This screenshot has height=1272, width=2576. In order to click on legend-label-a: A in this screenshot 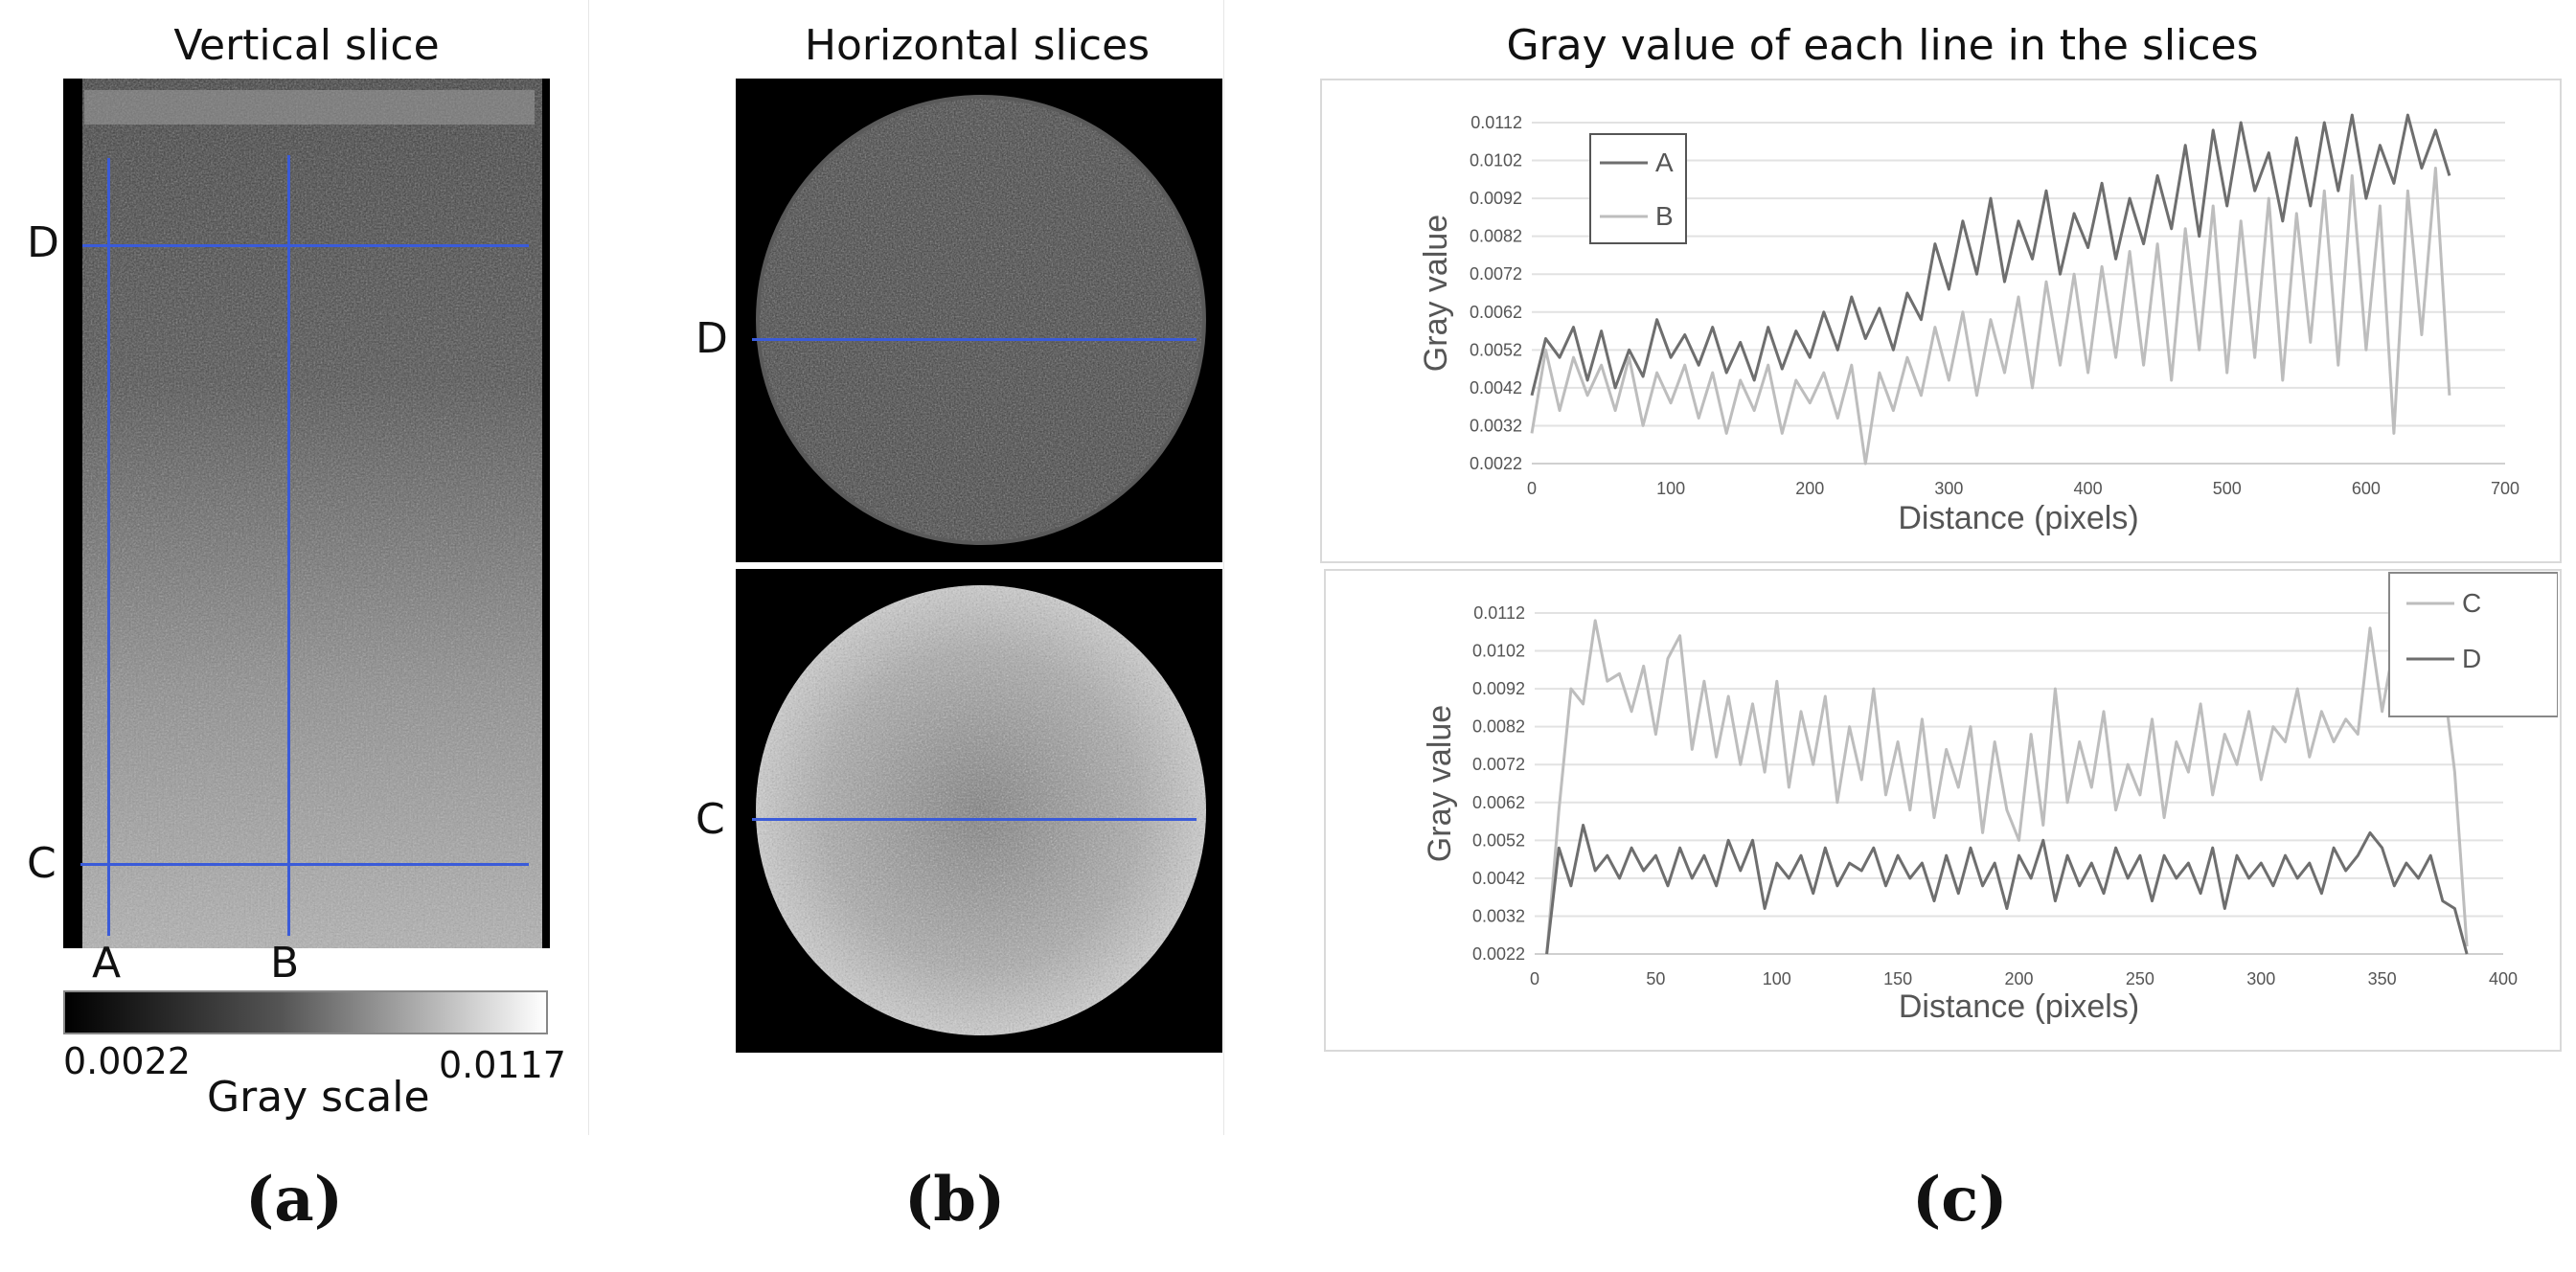, I will do `click(1665, 162)`.